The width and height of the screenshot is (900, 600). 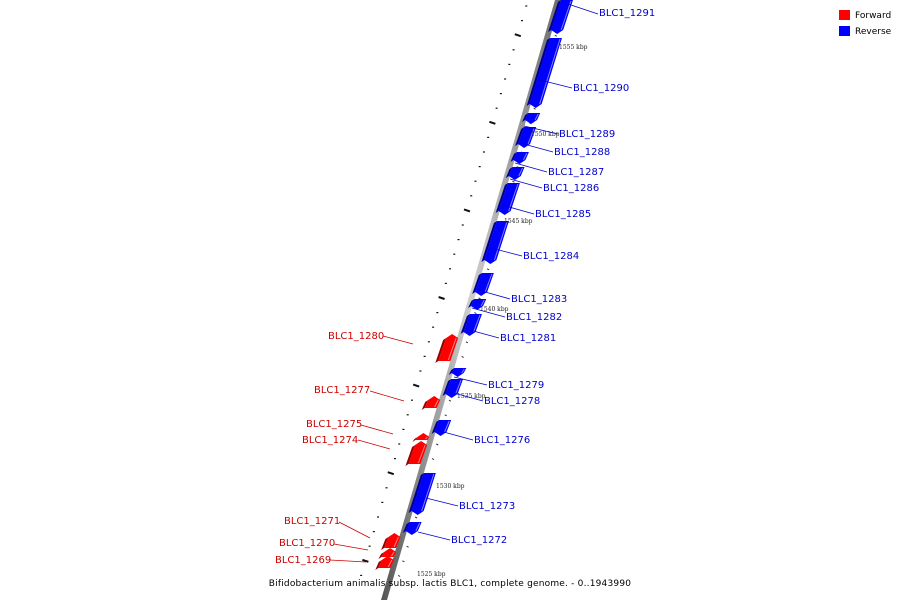 I want to click on gene-label: BLC1_1277, so click(x=342, y=390).